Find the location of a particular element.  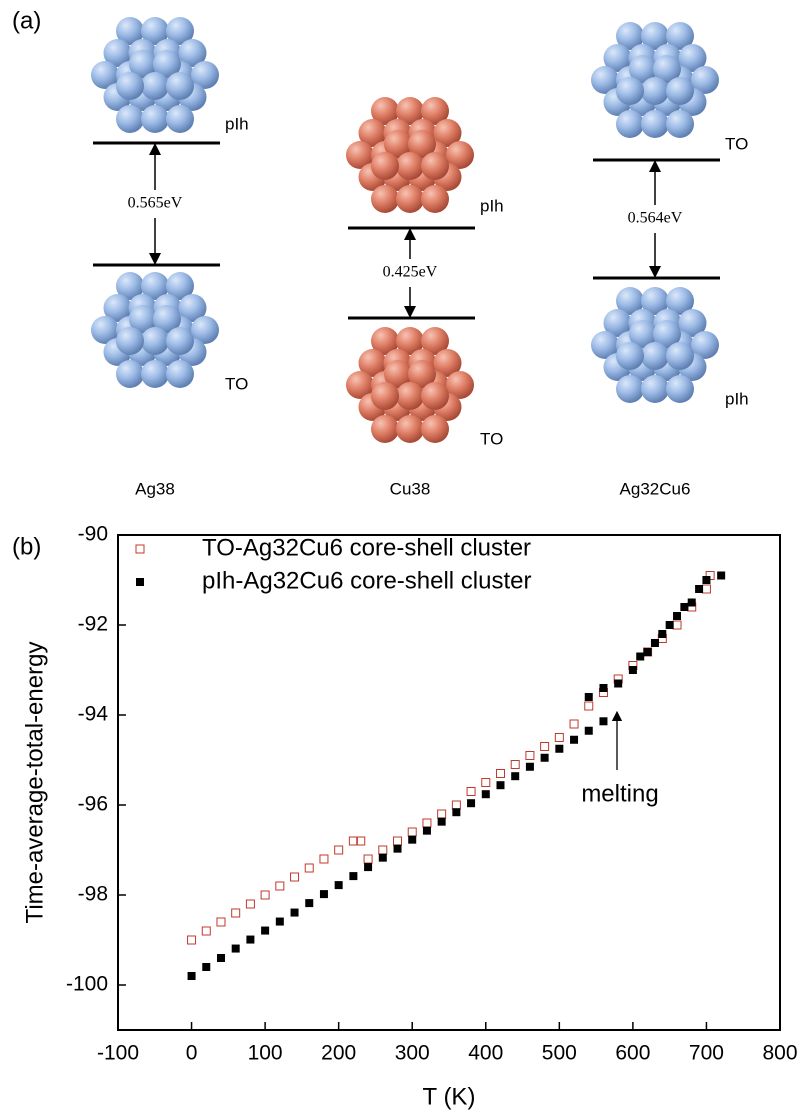

x-tick-label: 700 is located at coordinates (706, 1053).